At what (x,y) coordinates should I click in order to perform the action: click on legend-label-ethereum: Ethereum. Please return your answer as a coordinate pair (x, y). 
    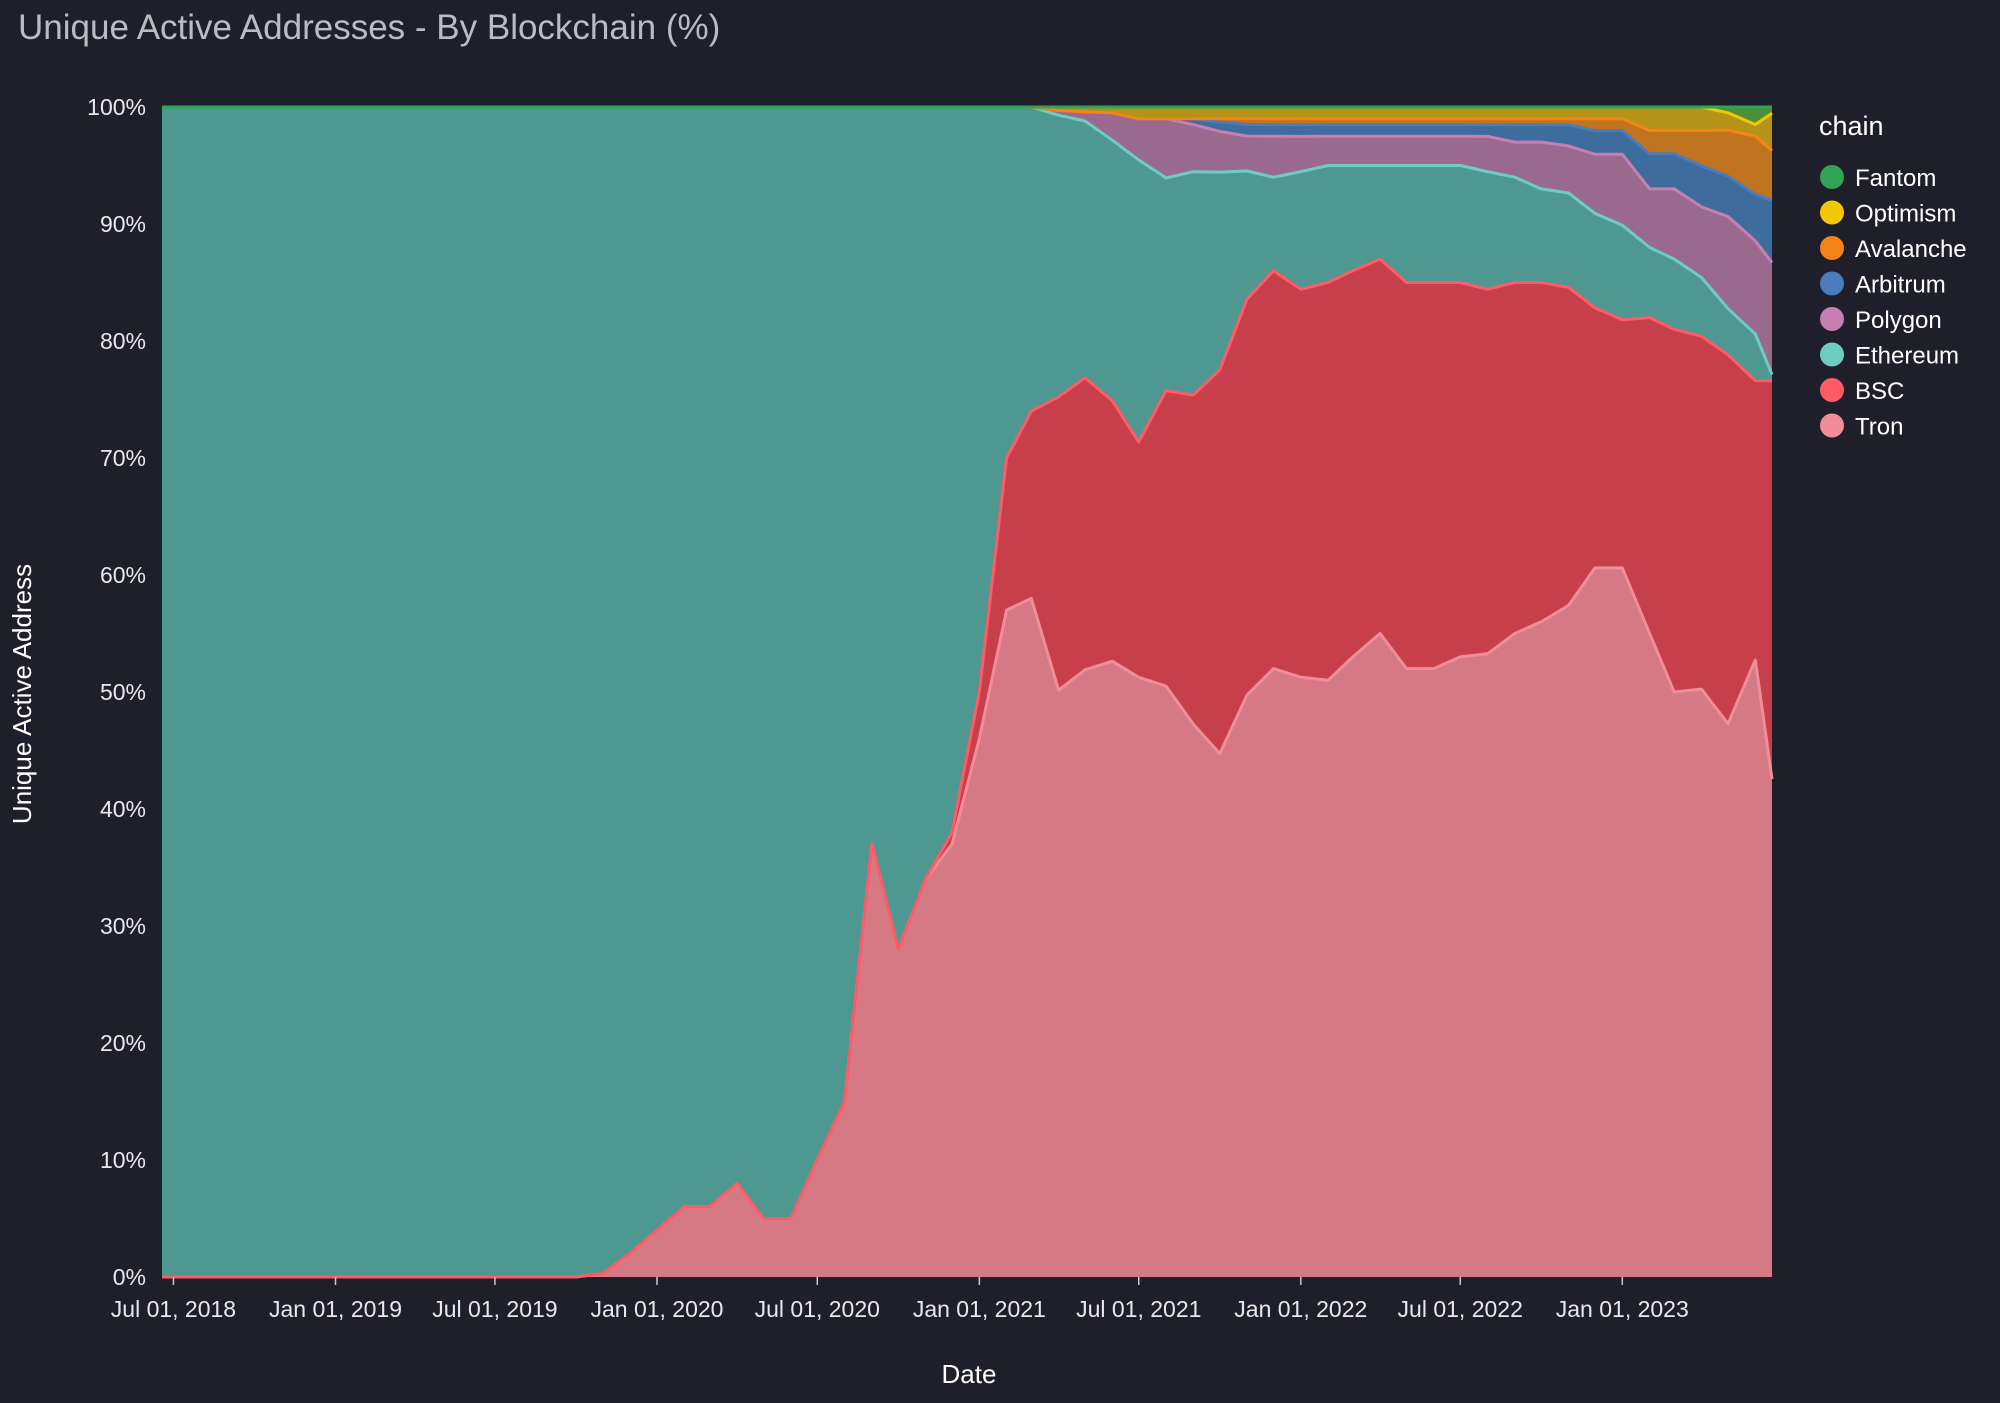
    Looking at the image, I should click on (1907, 356).